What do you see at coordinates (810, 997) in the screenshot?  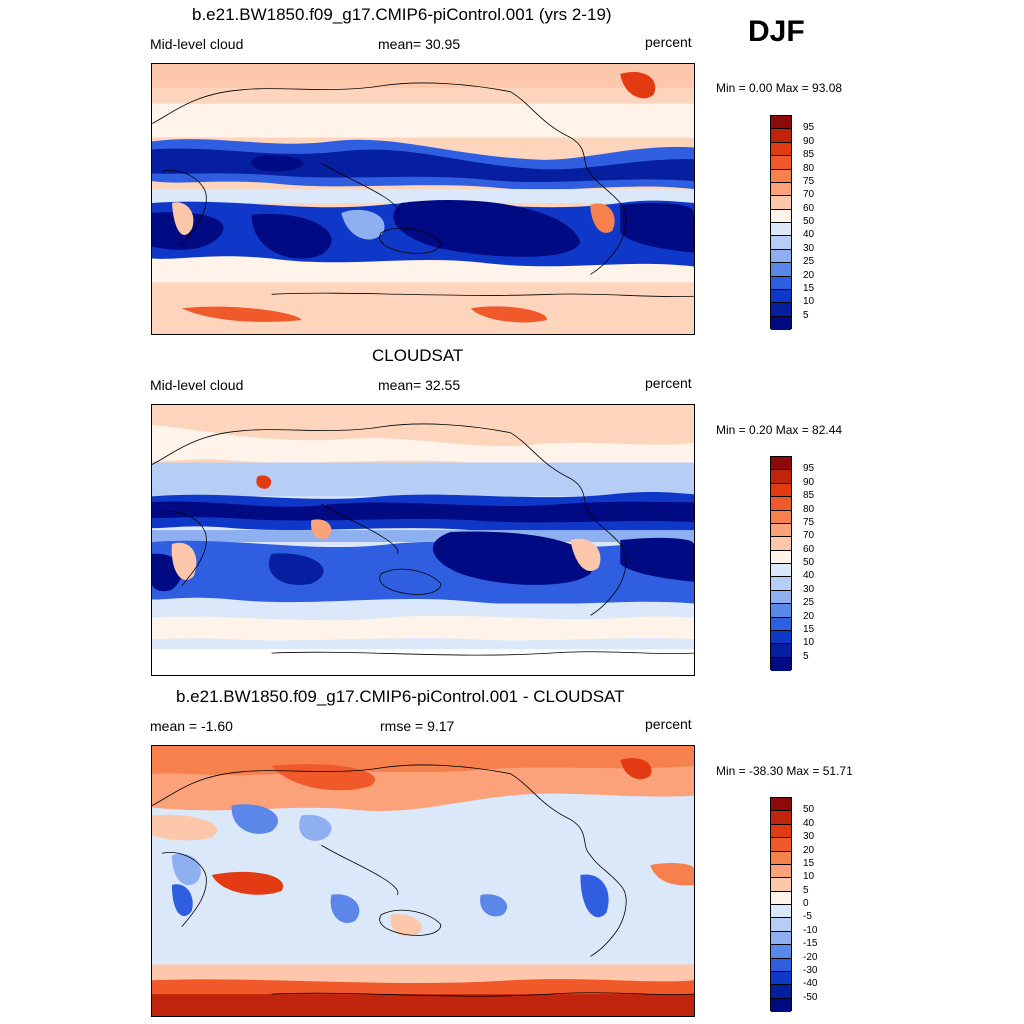 I see `colorbar-tick-label: -50` at bounding box center [810, 997].